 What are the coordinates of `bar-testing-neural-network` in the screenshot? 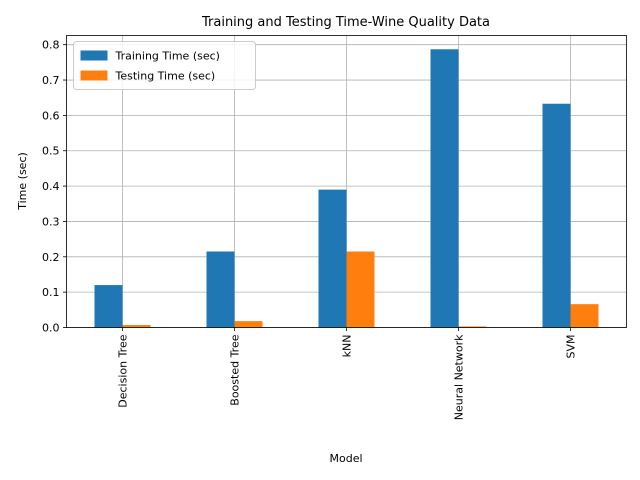 It's located at (472, 327).